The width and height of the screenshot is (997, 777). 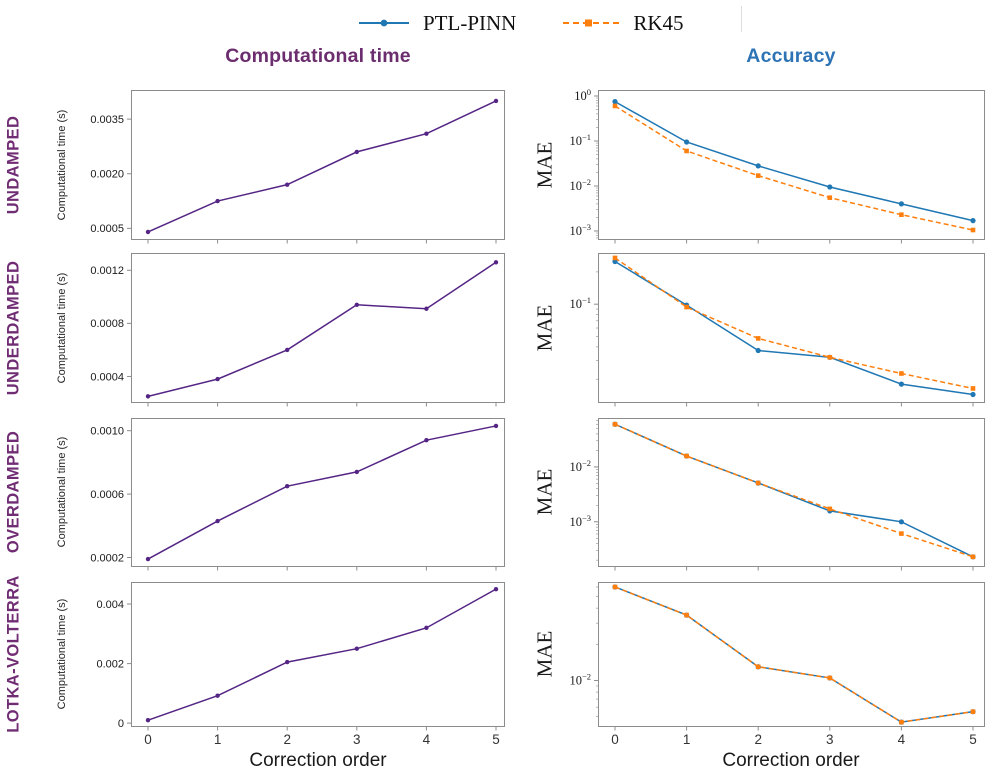 I want to click on svg-text: 0.0004, so click(x=107, y=377).